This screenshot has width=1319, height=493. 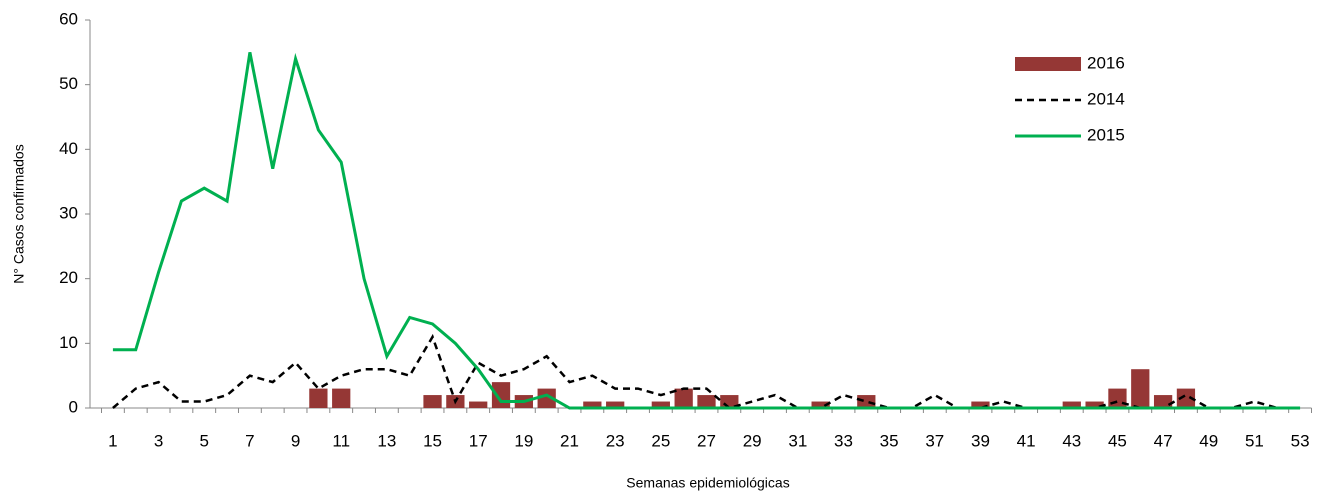 What do you see at coordinates (249, 440) in the screenshot?
I see `x-tick-label: 7` at bounding box center [249, 440].